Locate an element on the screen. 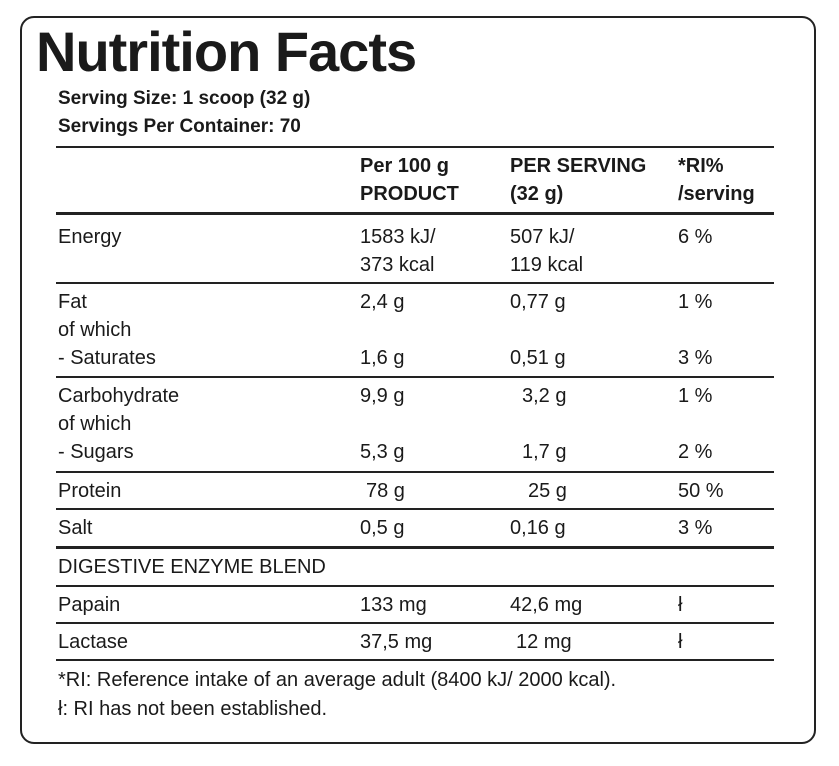 The height and width of the screenshot is (766, 839). col-header-ri-sub: /serving is located at coordinates (716, 194).